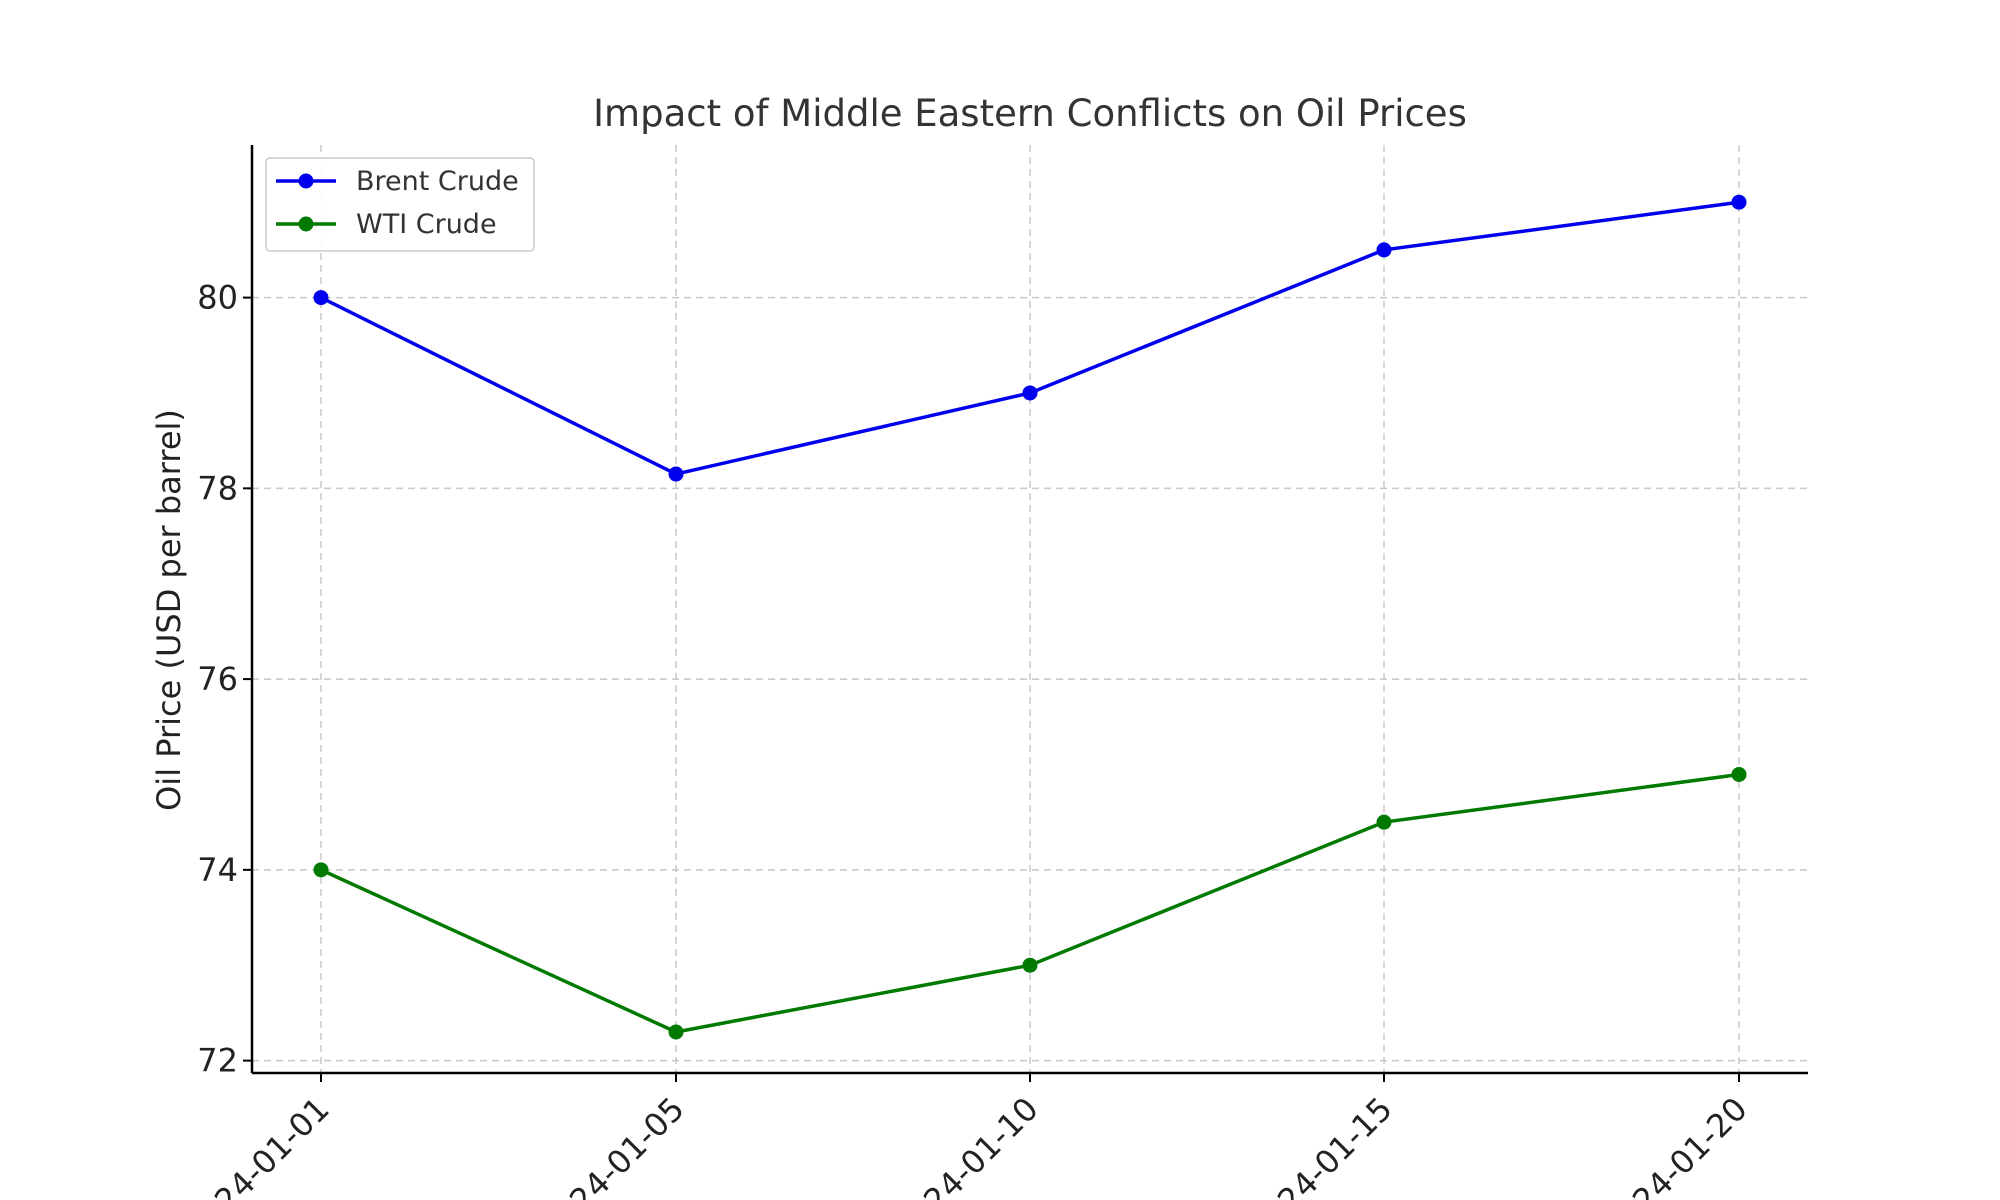 The width and height of the screenshot is (2000, 1200). I want to click on x-tick-label: 2024-01-10, so click(966, 1145).